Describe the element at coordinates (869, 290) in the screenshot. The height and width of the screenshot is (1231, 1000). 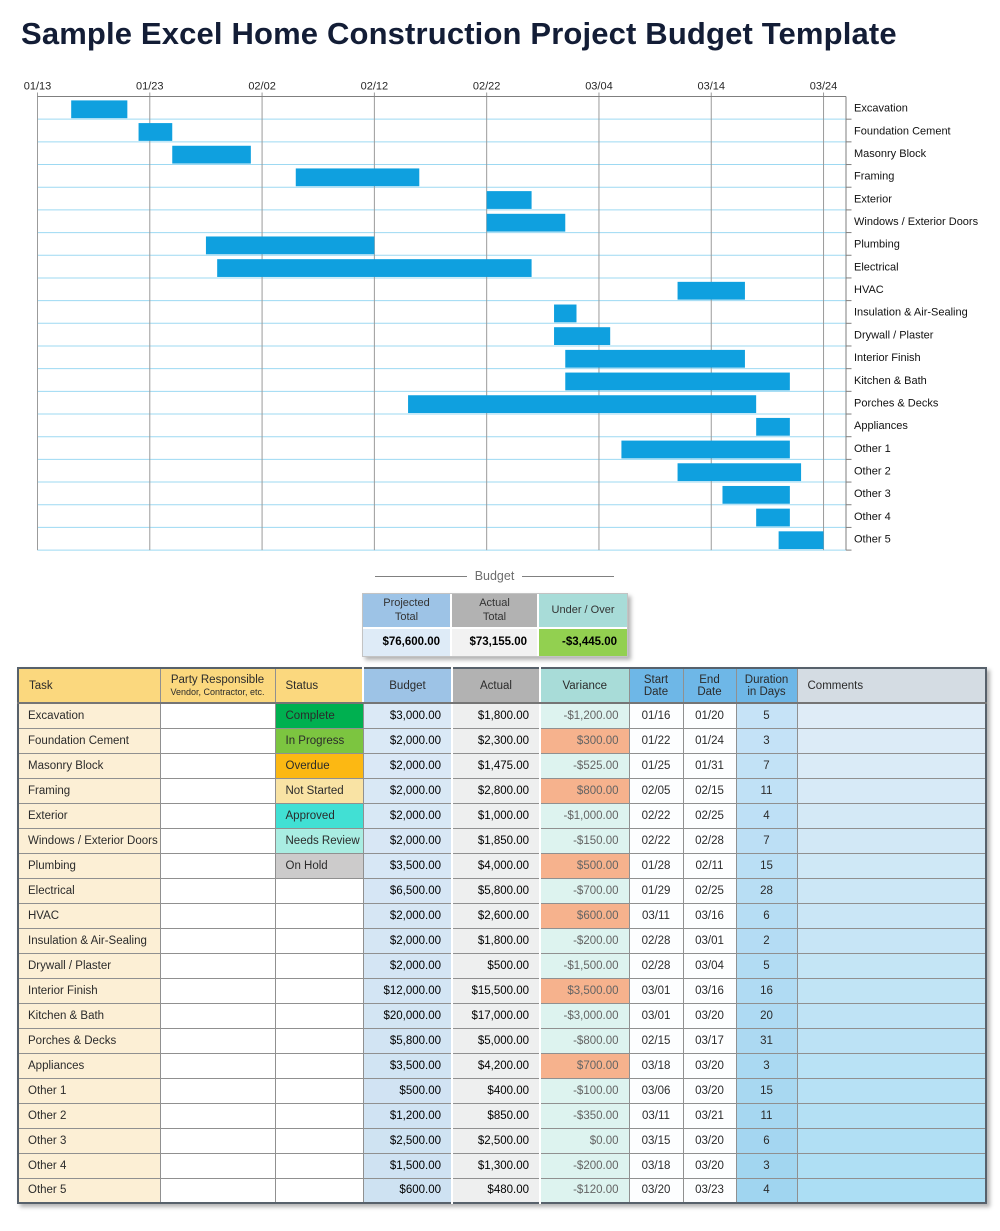
I see `svg-text: HVAC` at that location.